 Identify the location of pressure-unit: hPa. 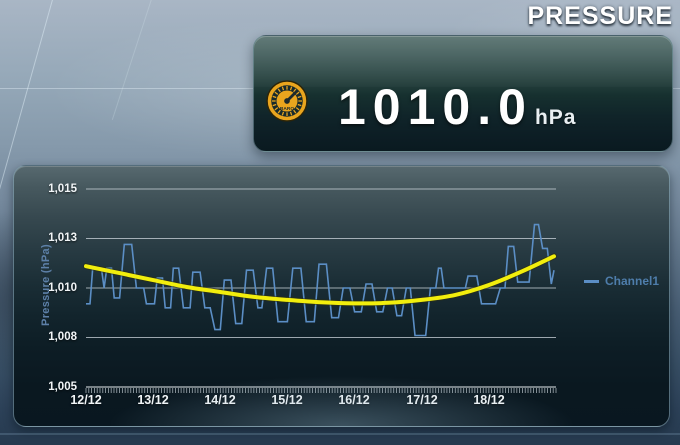
(555, 117).